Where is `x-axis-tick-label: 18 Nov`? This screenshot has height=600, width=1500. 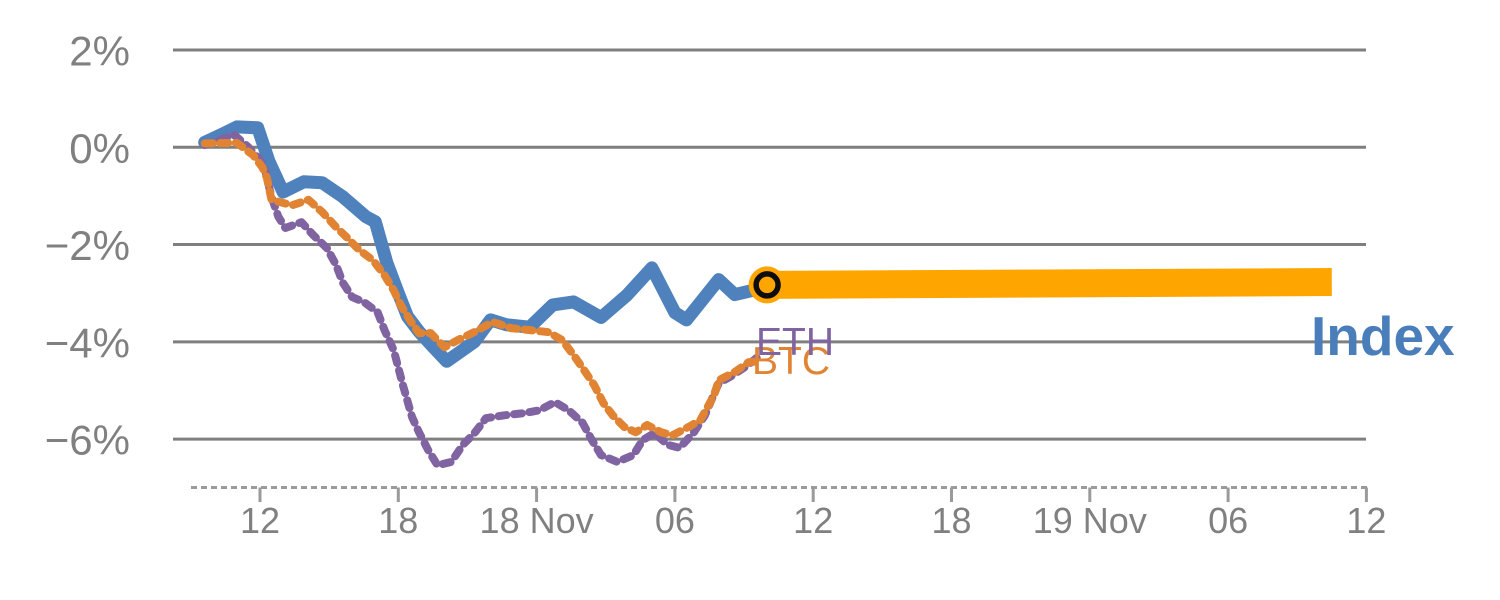
x-axis-tick-label: 18 Nov is located at coordinates (537, 520).